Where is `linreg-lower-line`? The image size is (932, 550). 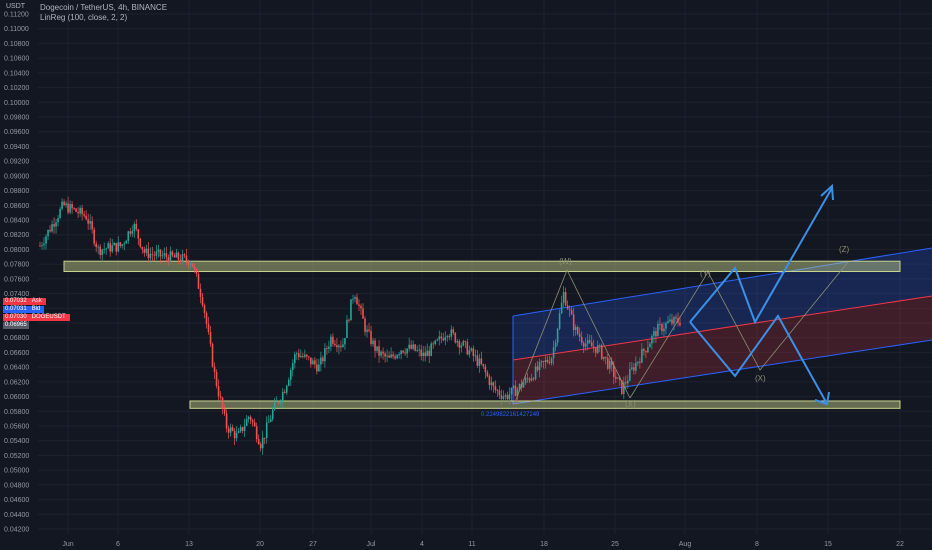 linreg-lower-line is located at coordinates (722, 372).